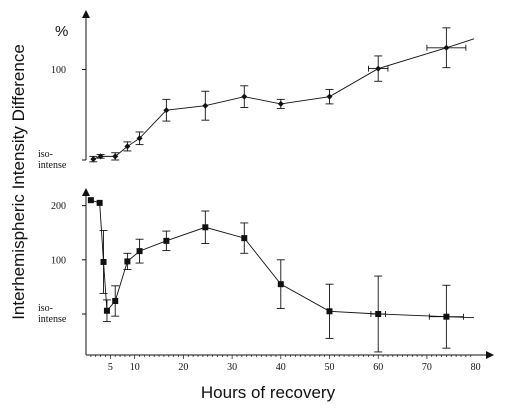  I want to click on x-tick-label: 60, so click(378, 367).